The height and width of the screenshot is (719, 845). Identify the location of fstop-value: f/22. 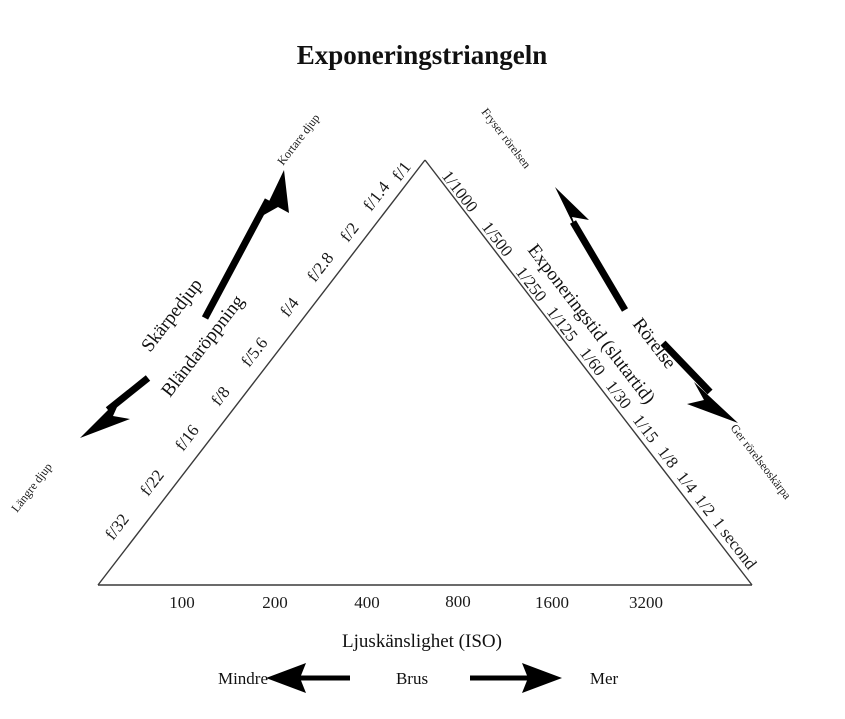
(152, 482).